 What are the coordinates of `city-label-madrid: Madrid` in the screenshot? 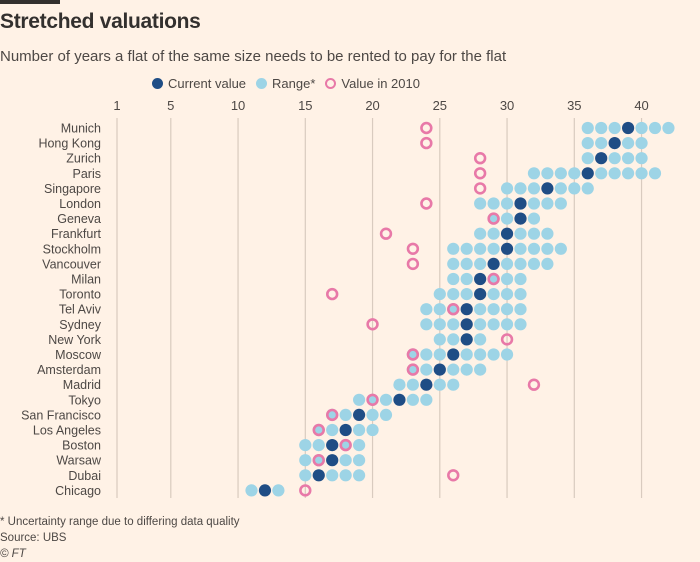 It's located at (82, 385).